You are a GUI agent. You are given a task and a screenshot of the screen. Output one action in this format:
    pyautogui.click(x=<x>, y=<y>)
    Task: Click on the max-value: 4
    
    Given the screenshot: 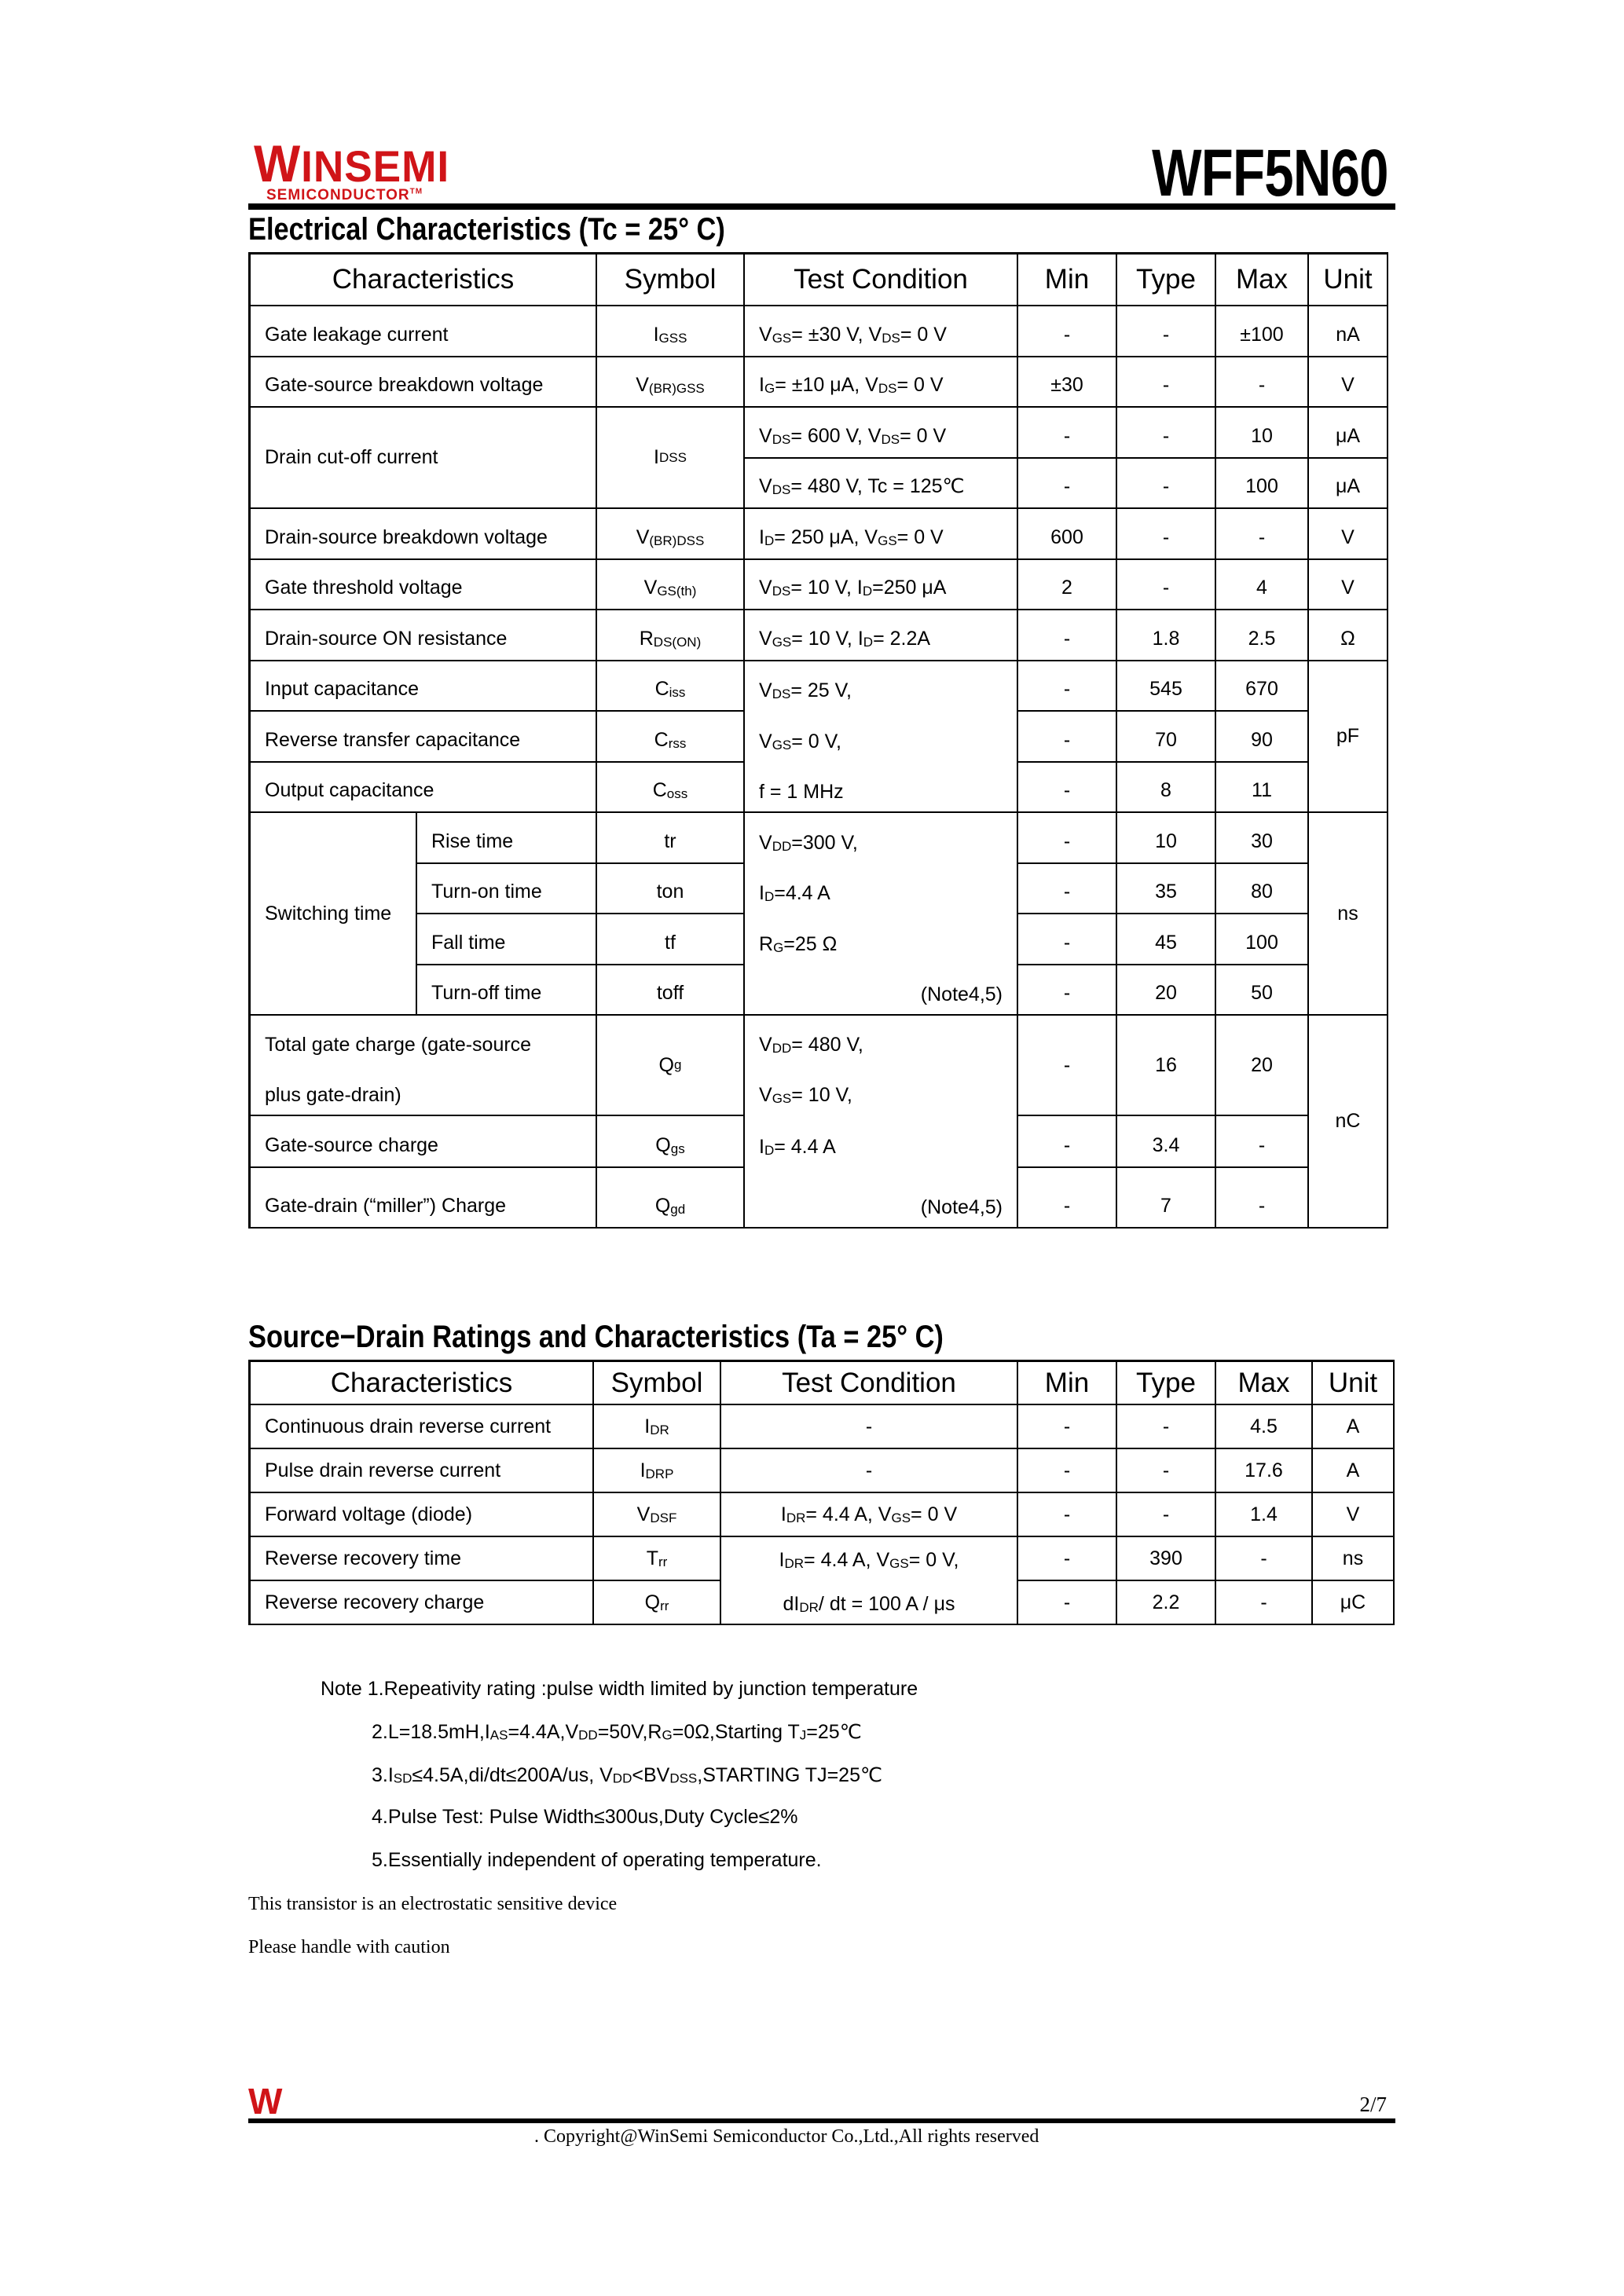 What is the action you would take?
    pyautogui.click(x=1262, y=584)
    